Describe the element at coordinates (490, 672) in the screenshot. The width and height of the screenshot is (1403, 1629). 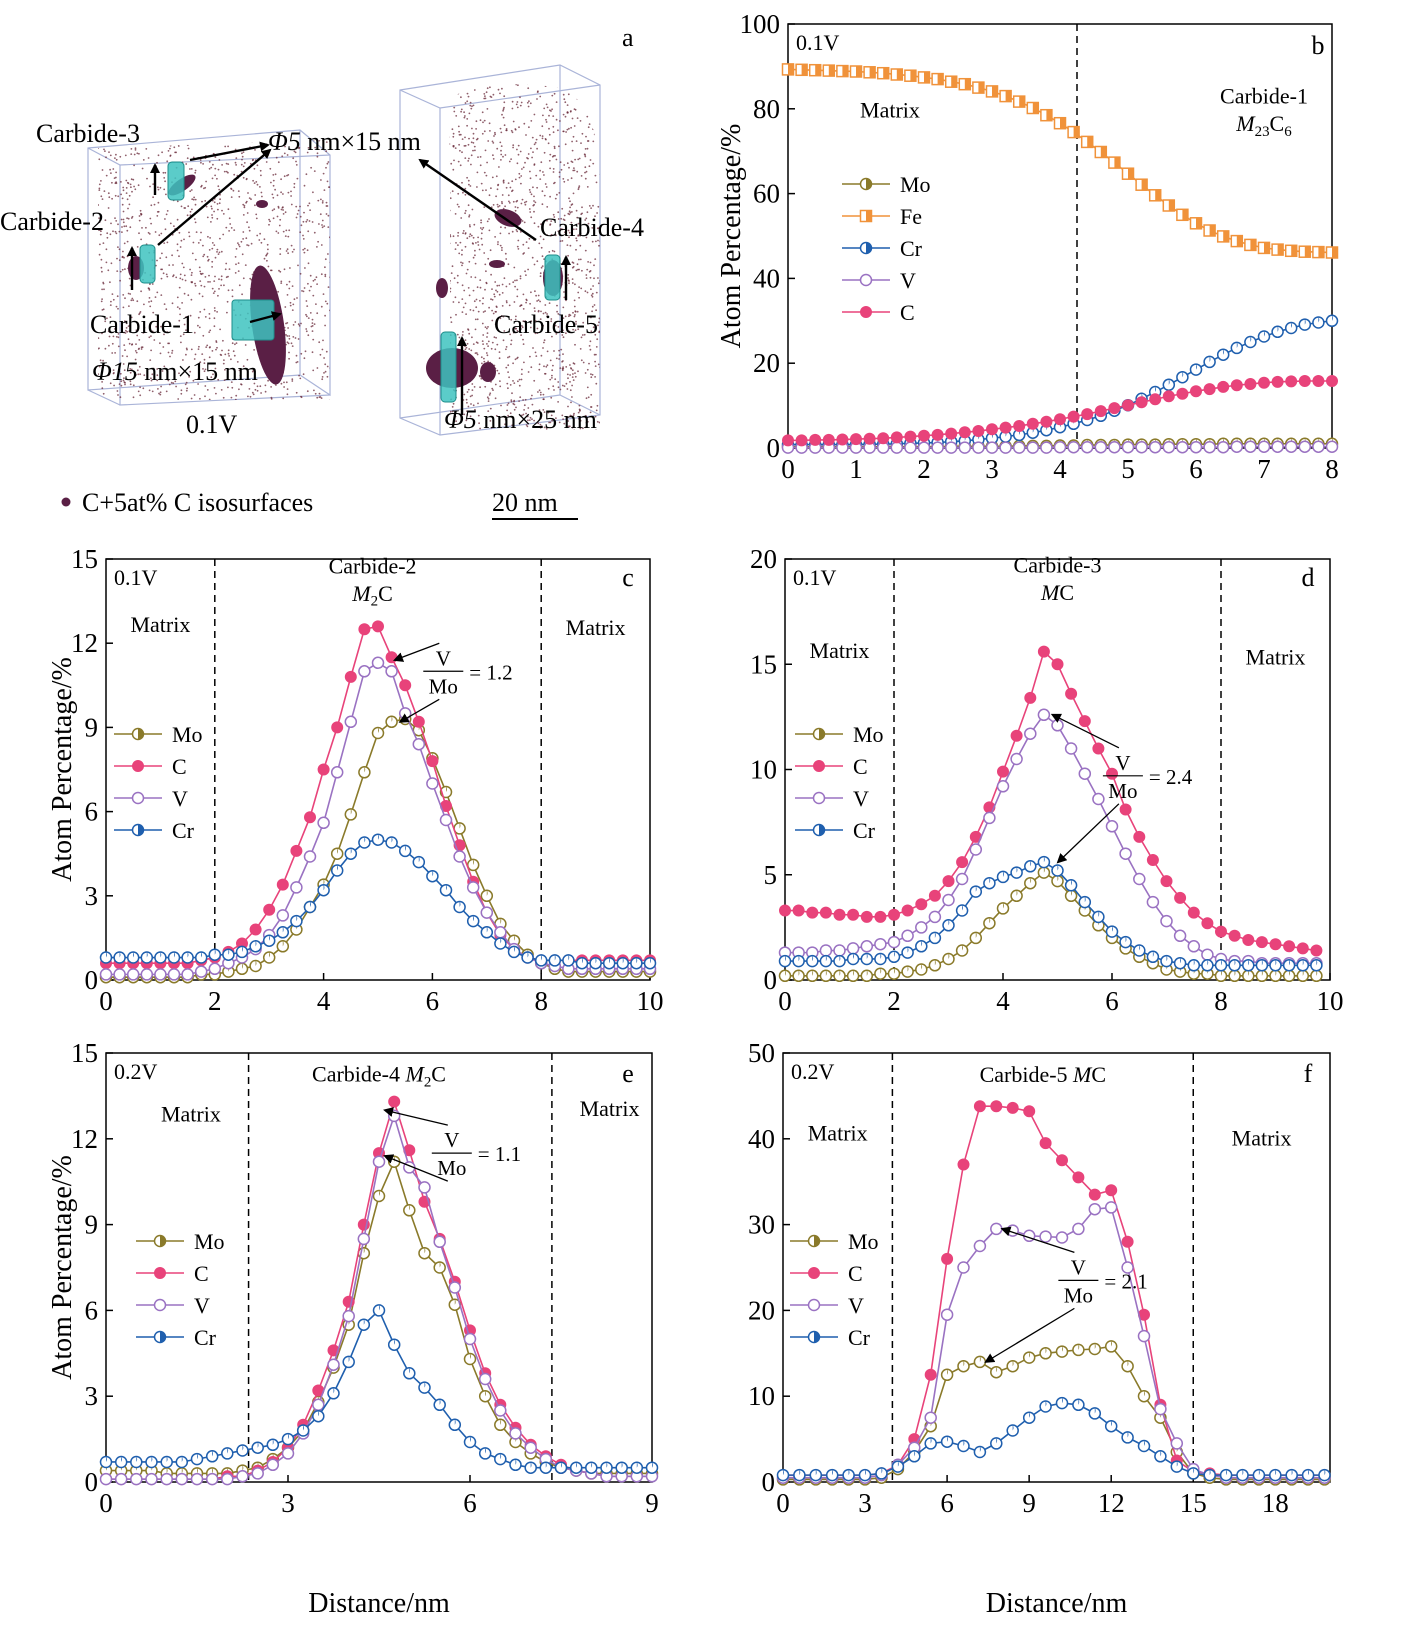
I see `ratio-value: = 1.2` at that location.